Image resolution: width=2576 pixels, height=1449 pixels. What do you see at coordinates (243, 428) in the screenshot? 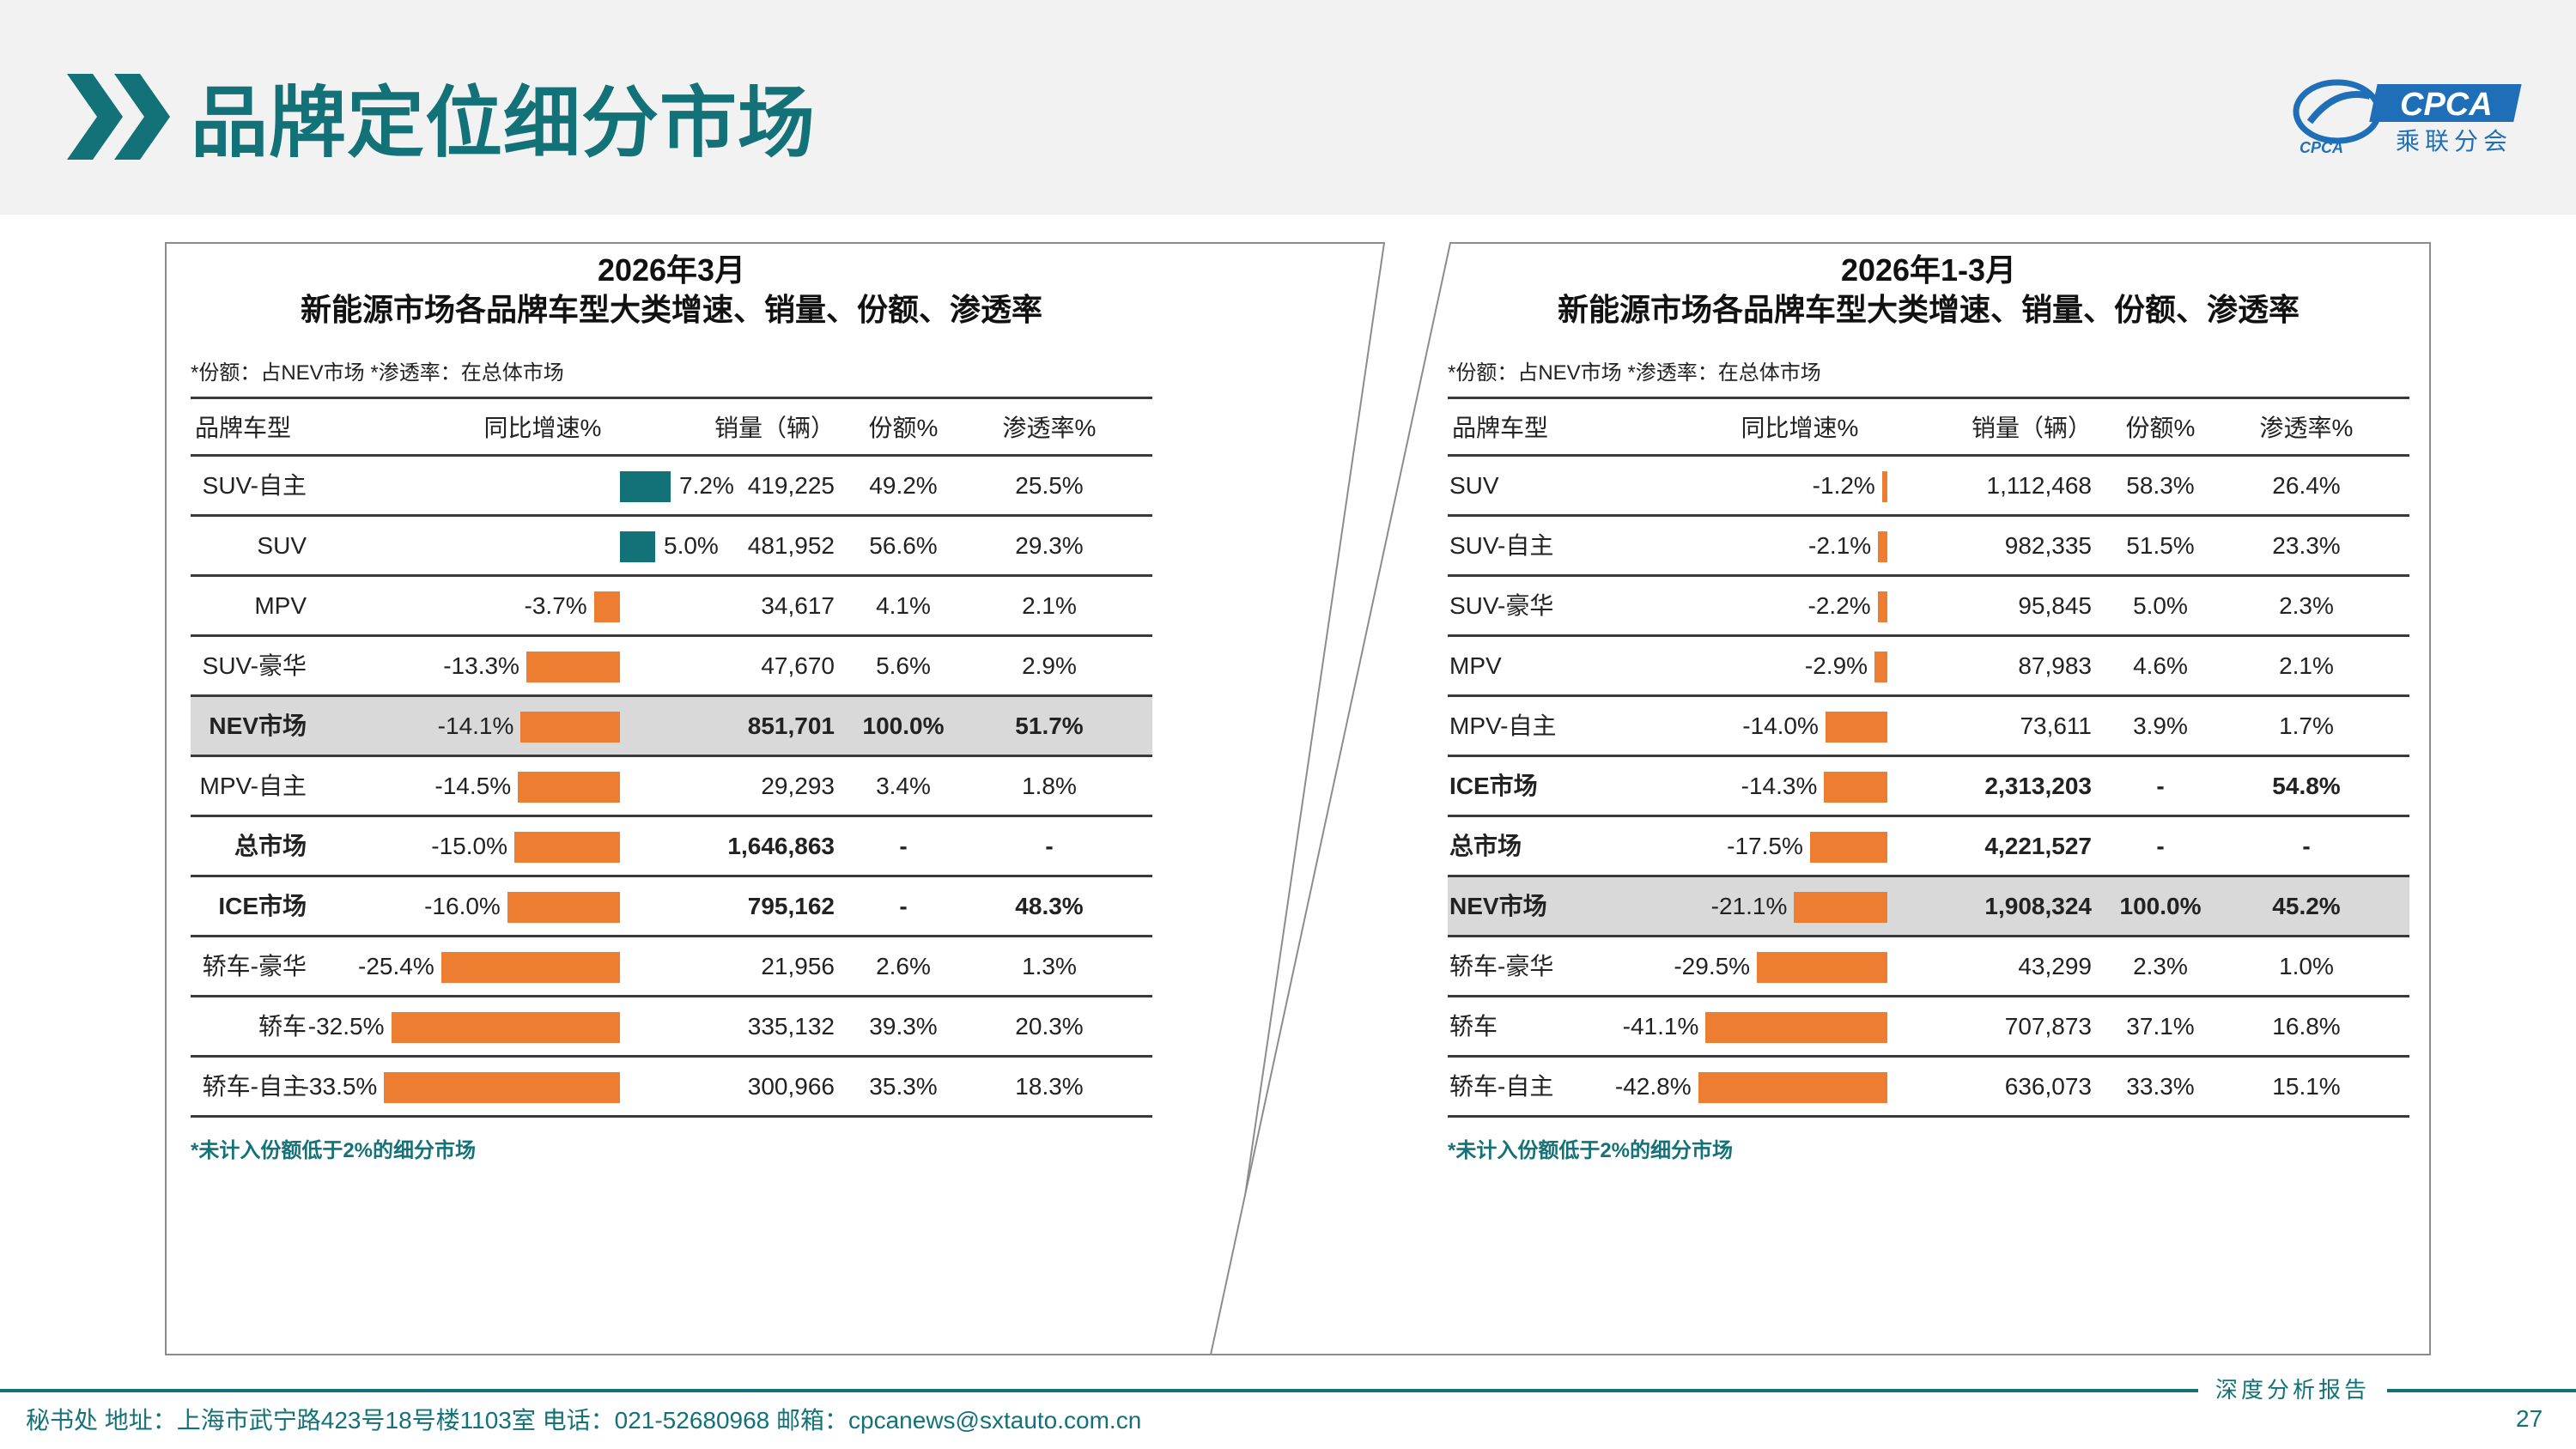
I see `column-header-name: 品牌车型` at bounding box center [243, 428].